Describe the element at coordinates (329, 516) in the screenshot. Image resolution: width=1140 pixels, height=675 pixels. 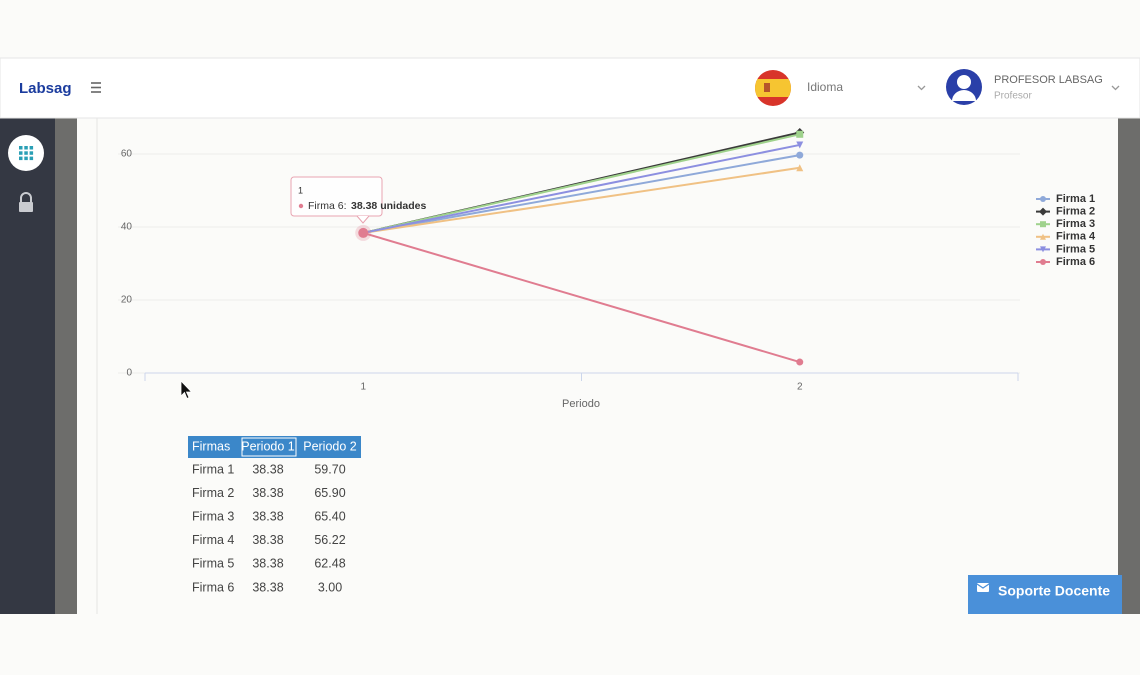
I see `table-cell: 65.40` at that location.